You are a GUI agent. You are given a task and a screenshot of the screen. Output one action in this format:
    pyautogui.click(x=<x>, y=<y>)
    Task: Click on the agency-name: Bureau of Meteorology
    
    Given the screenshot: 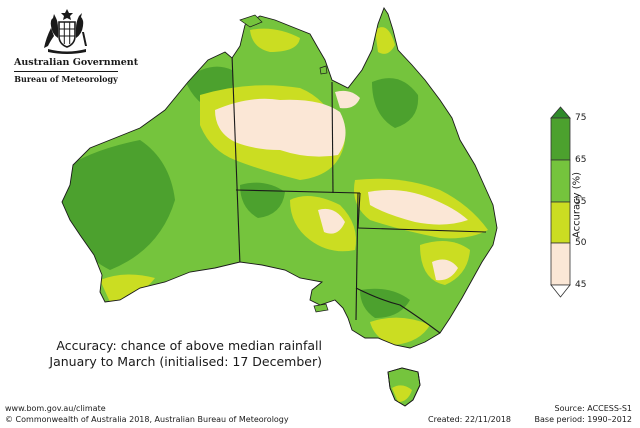 What is the action you would take?
    pyautogui.click(x=66, y=77)
    